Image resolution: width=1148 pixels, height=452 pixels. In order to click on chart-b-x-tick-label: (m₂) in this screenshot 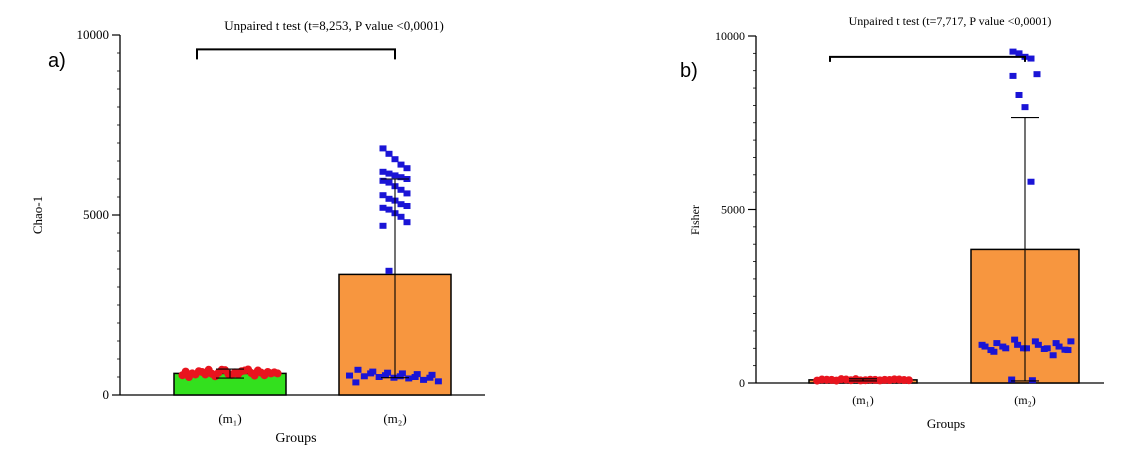, I will do `click(1025, 400)`.